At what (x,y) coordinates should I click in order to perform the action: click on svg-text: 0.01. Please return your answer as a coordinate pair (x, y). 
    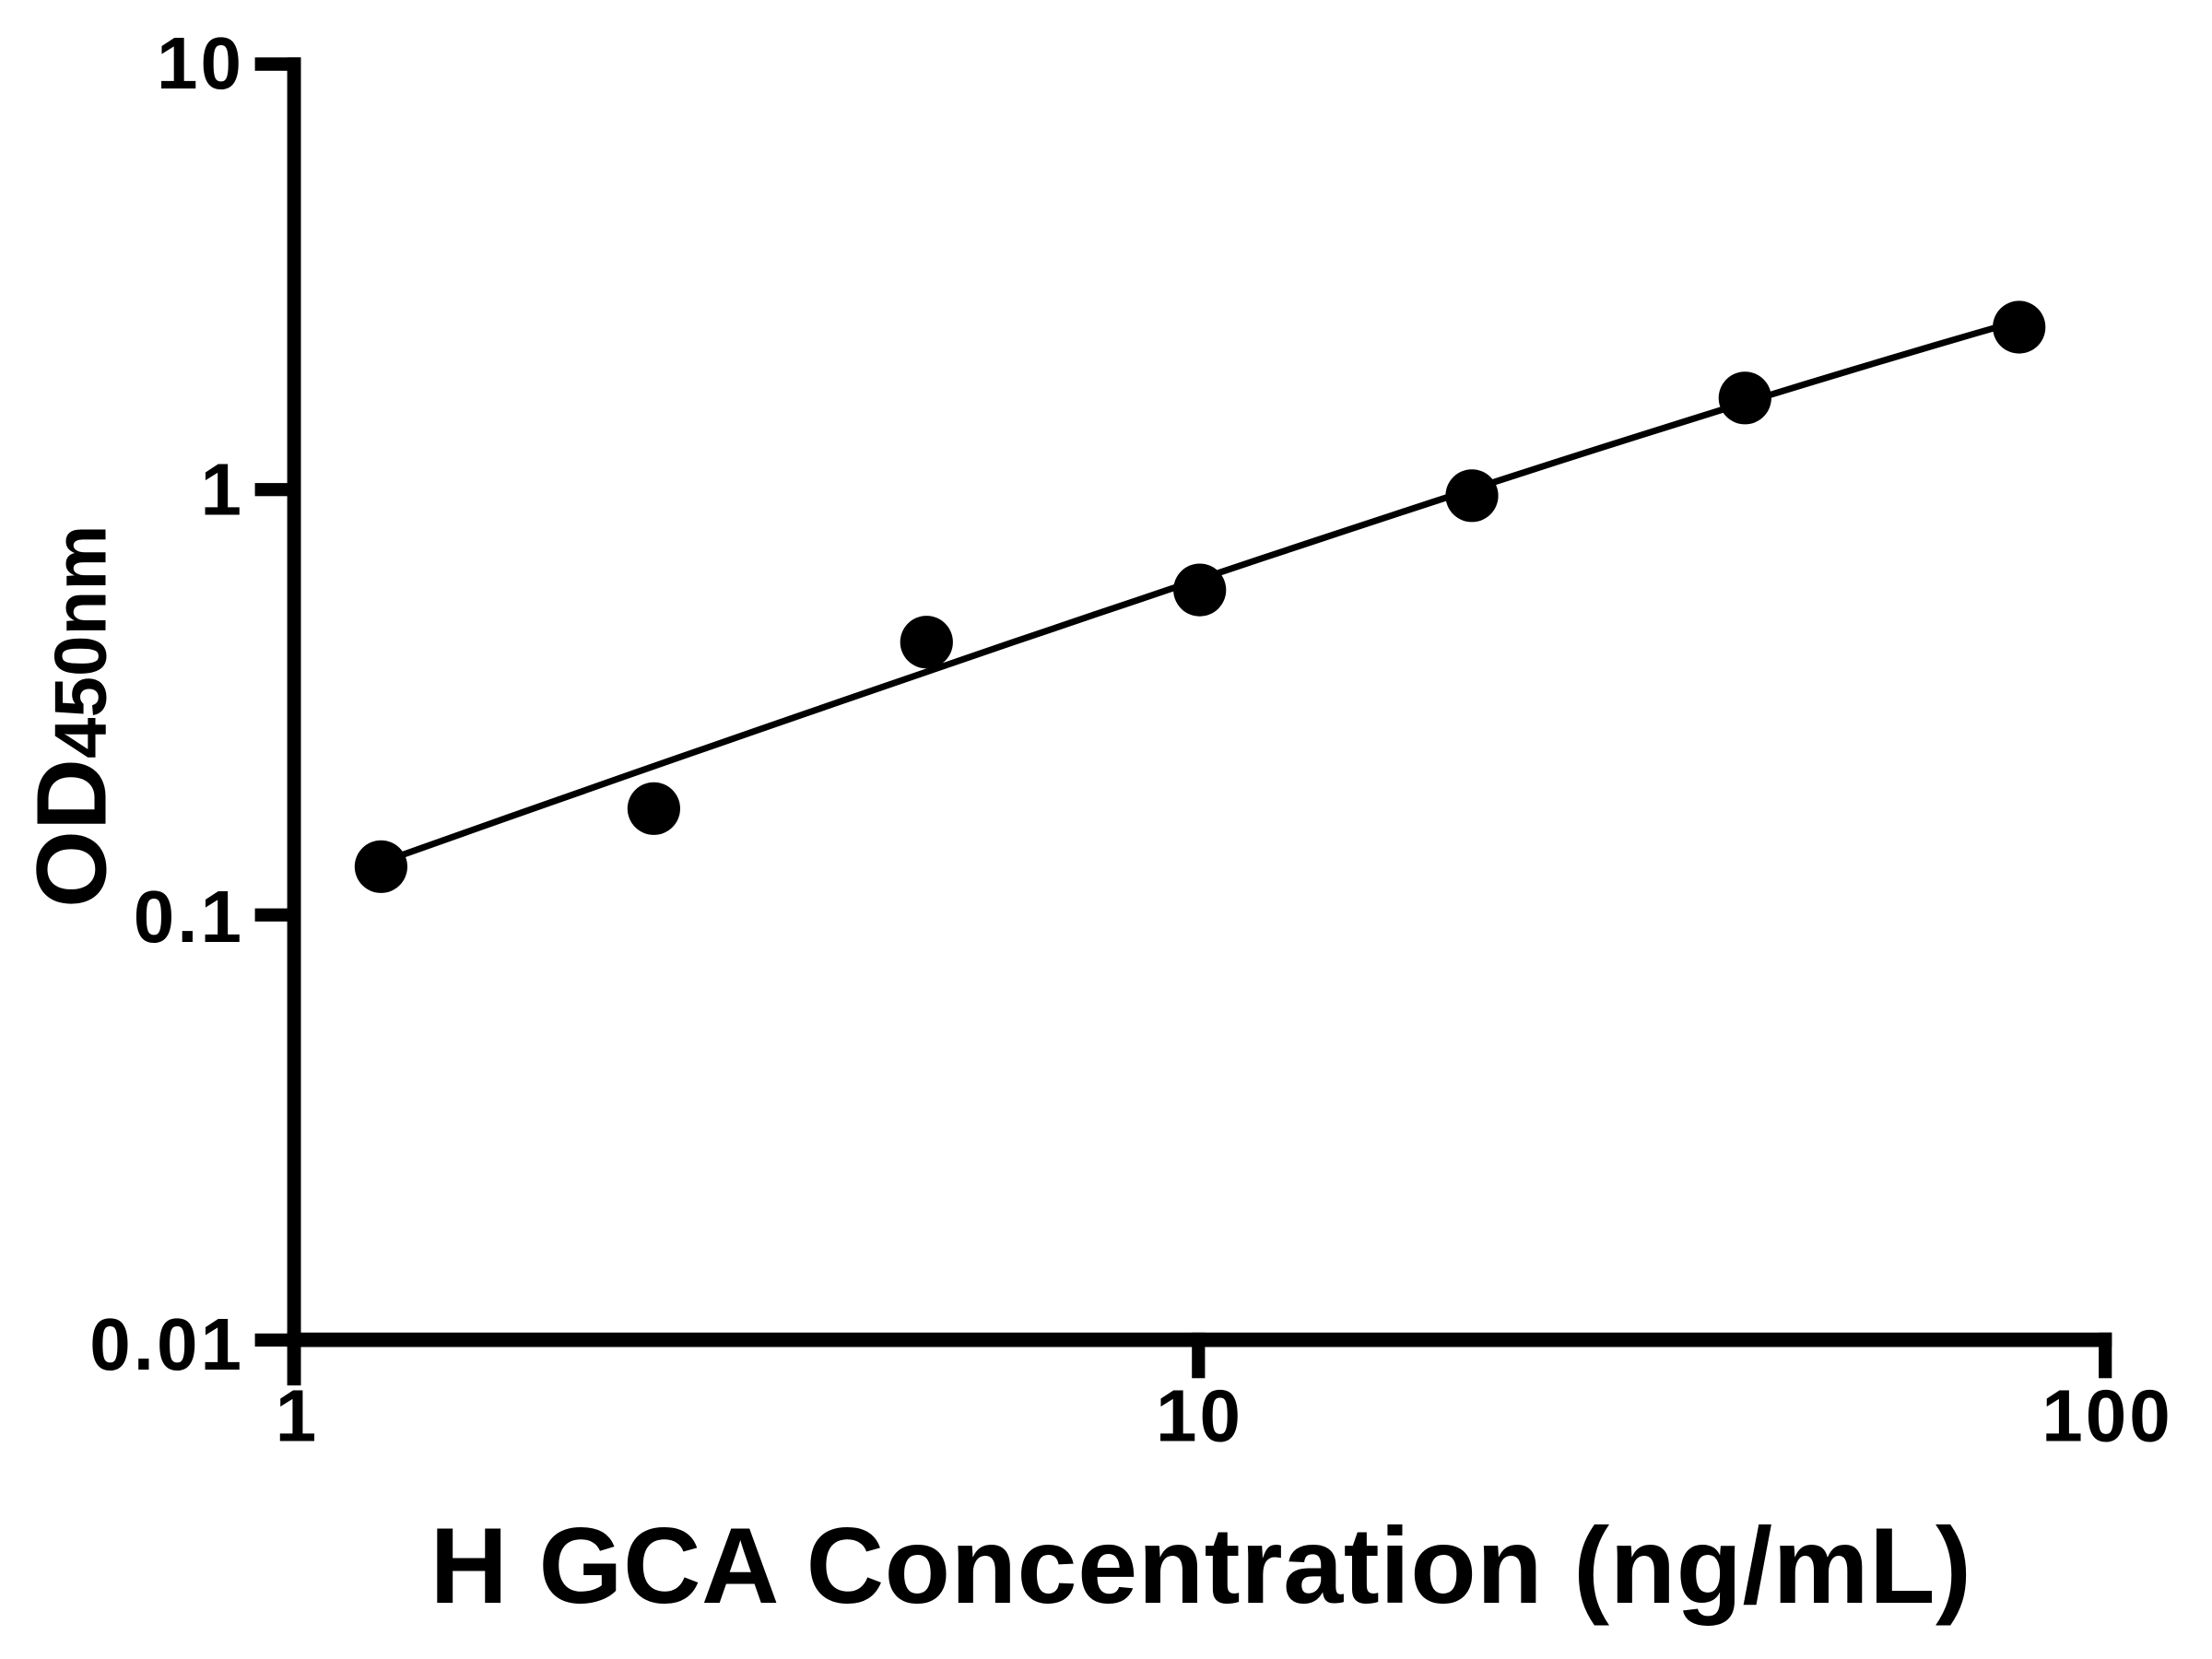
    Looking at the image, I should click on (166, 1344).